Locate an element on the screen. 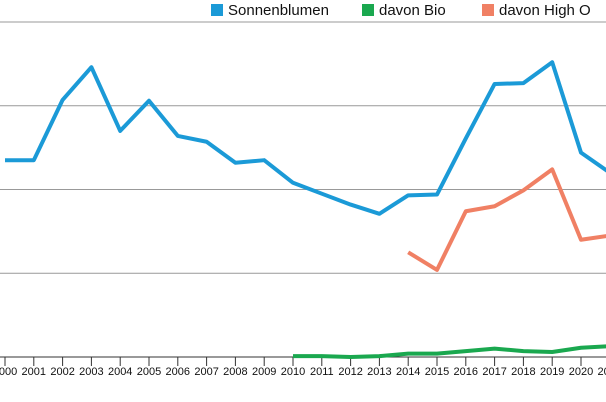 This screenshot has width=606, height=402. legend-label: davon Bio is located at coordinates (412, 10).